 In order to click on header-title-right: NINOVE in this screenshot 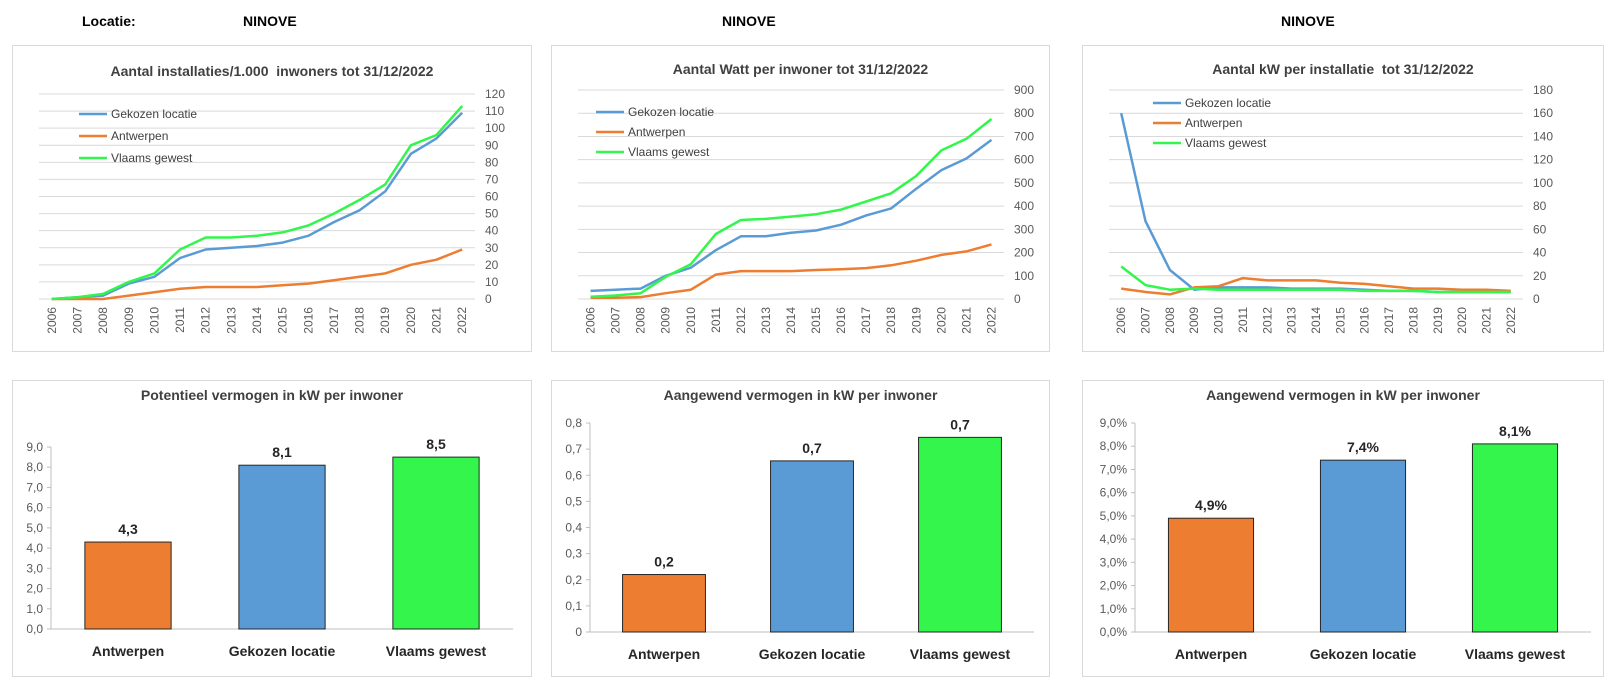, I will do `click(1308, 21)`.